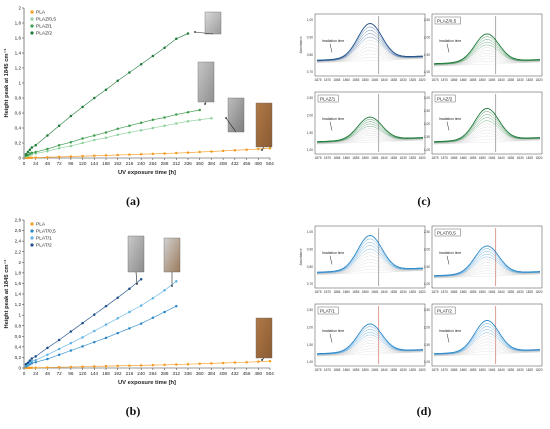 Image resolution: width=550 pixels, height=429 pixels. Describe the element at coordinates (258, 373) in the screenshot. I see `x-tick-label: 480` at that location.